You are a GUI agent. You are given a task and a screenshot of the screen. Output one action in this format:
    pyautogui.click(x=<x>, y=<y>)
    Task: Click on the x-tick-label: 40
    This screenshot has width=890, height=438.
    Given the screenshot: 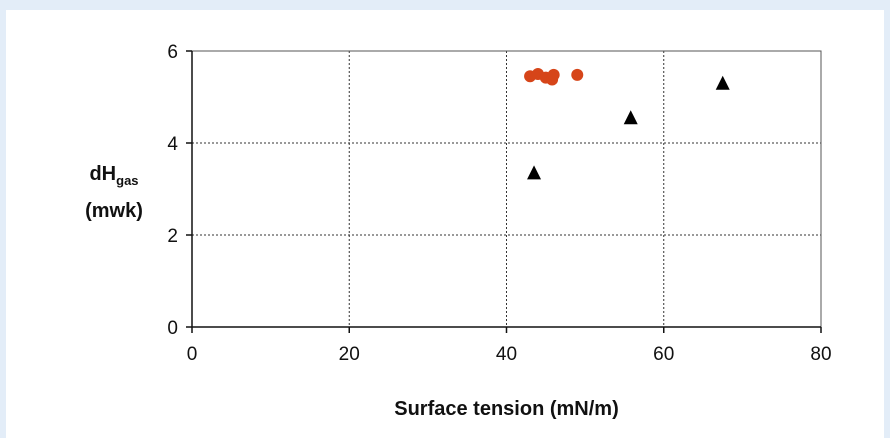 What is the action you would take?
    pyautogui.click(x=506, y=354)
    